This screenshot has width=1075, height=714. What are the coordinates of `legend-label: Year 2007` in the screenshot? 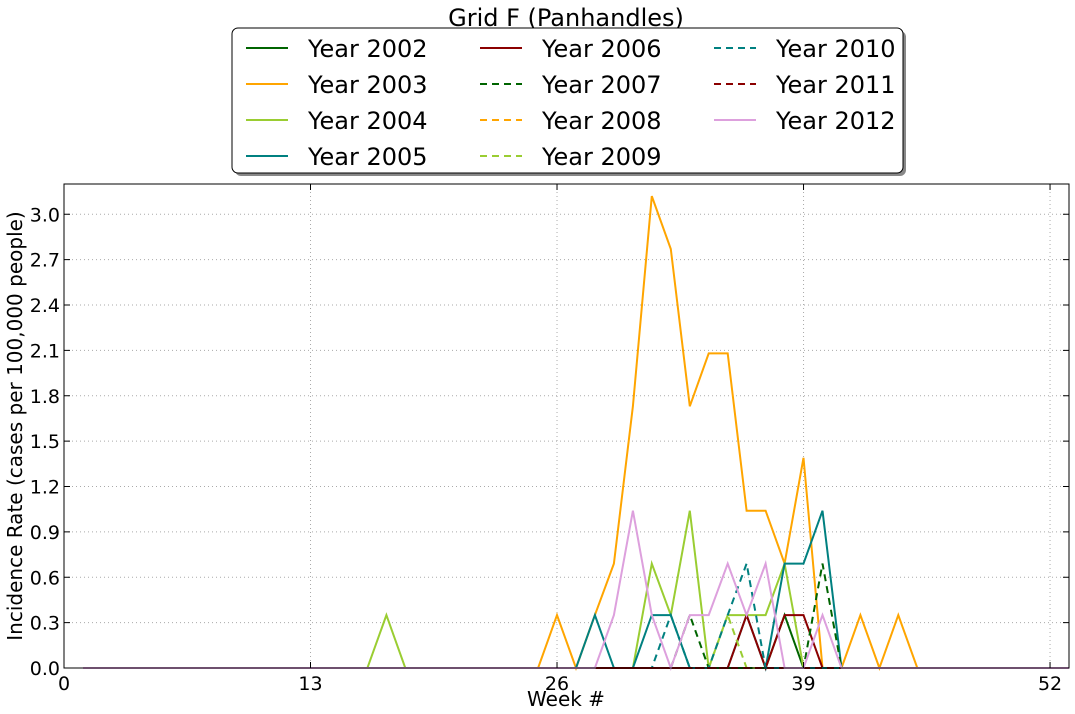 It's located at (601, 85).